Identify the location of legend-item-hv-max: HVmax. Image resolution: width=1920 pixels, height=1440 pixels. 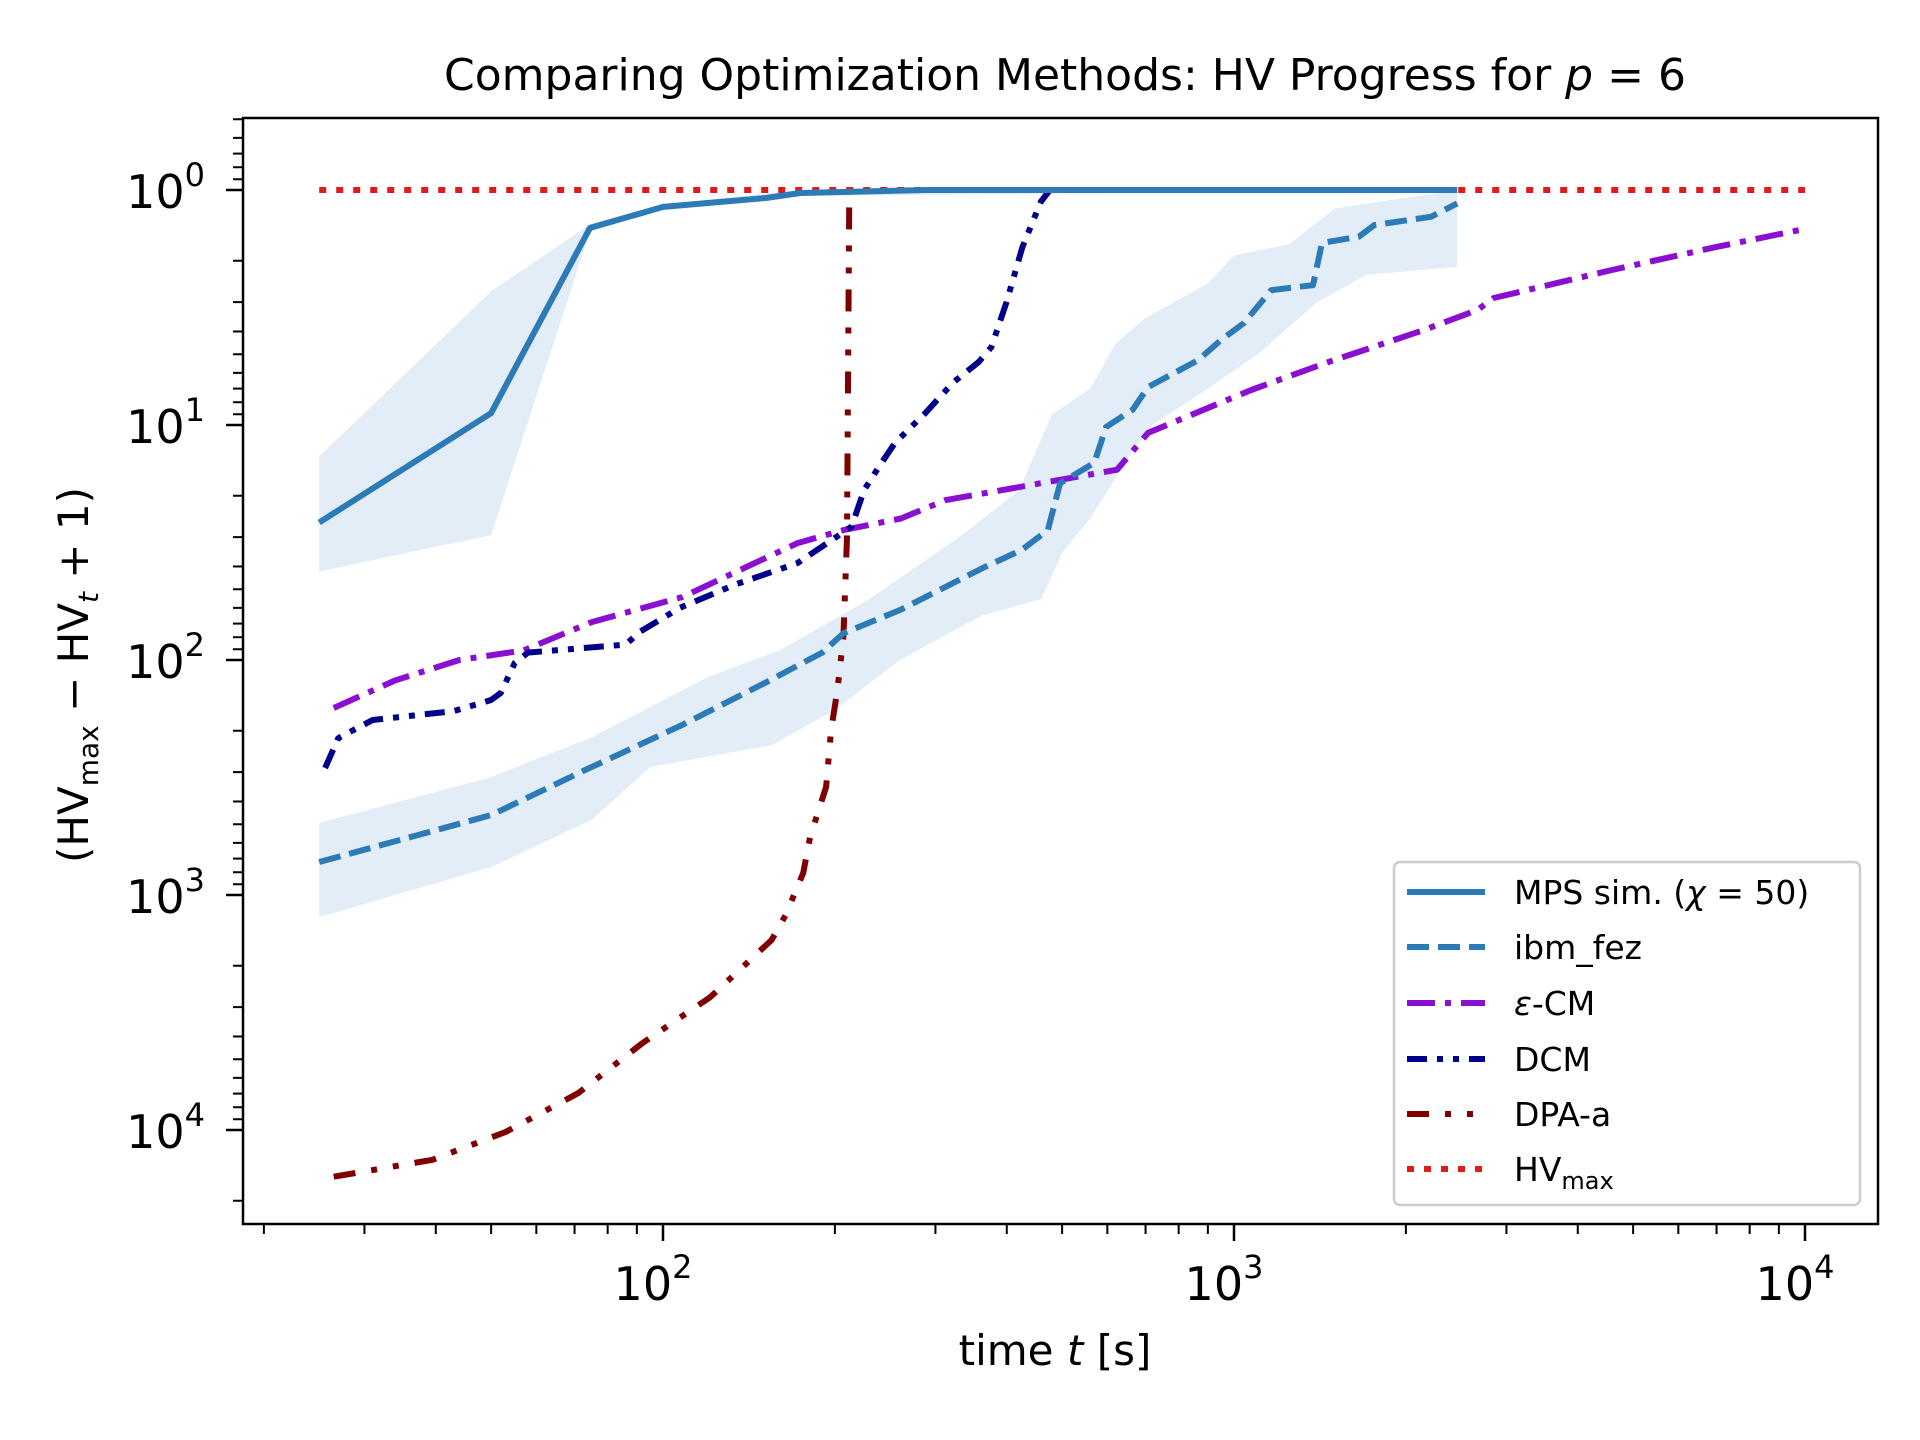
(1510, 1172).